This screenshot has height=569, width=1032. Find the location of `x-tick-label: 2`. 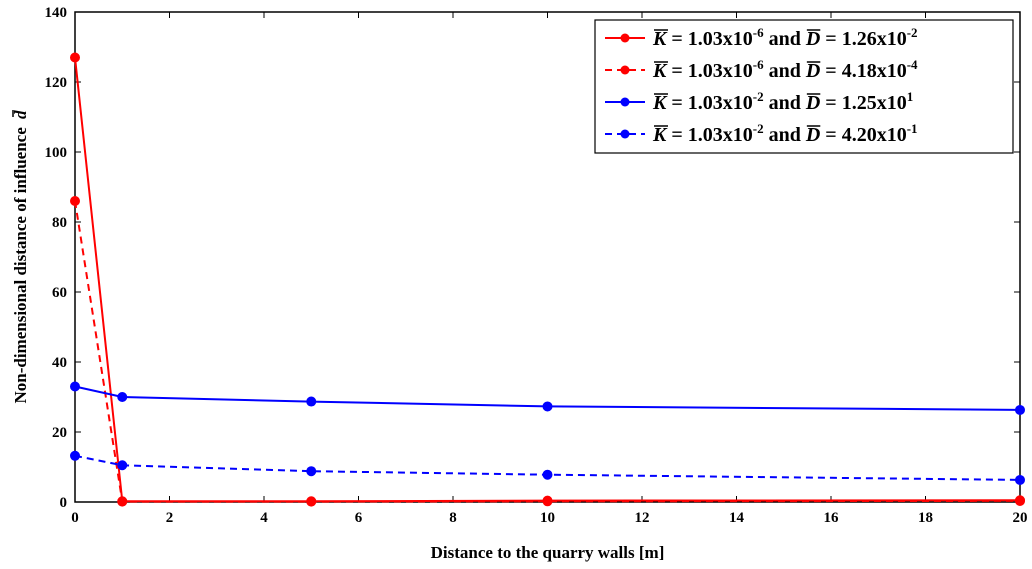

x-tick-label: 2 is located at coordinates (170, 518).